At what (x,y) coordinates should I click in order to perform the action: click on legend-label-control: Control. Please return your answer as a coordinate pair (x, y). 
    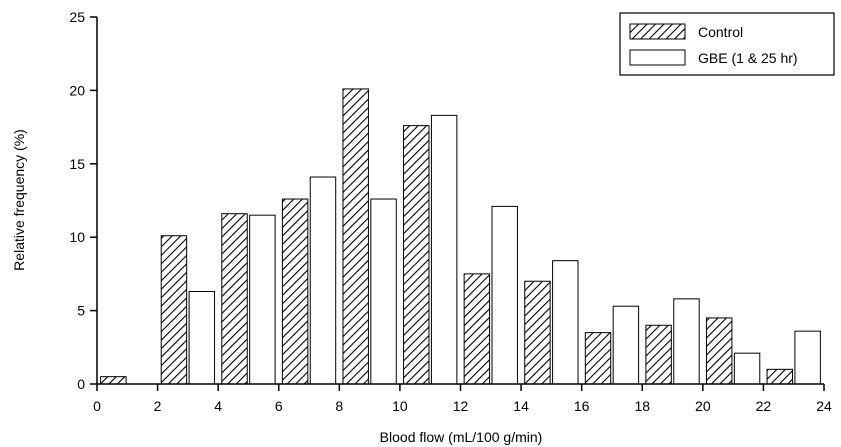
    Looking at the image, I should click on (720, 32).